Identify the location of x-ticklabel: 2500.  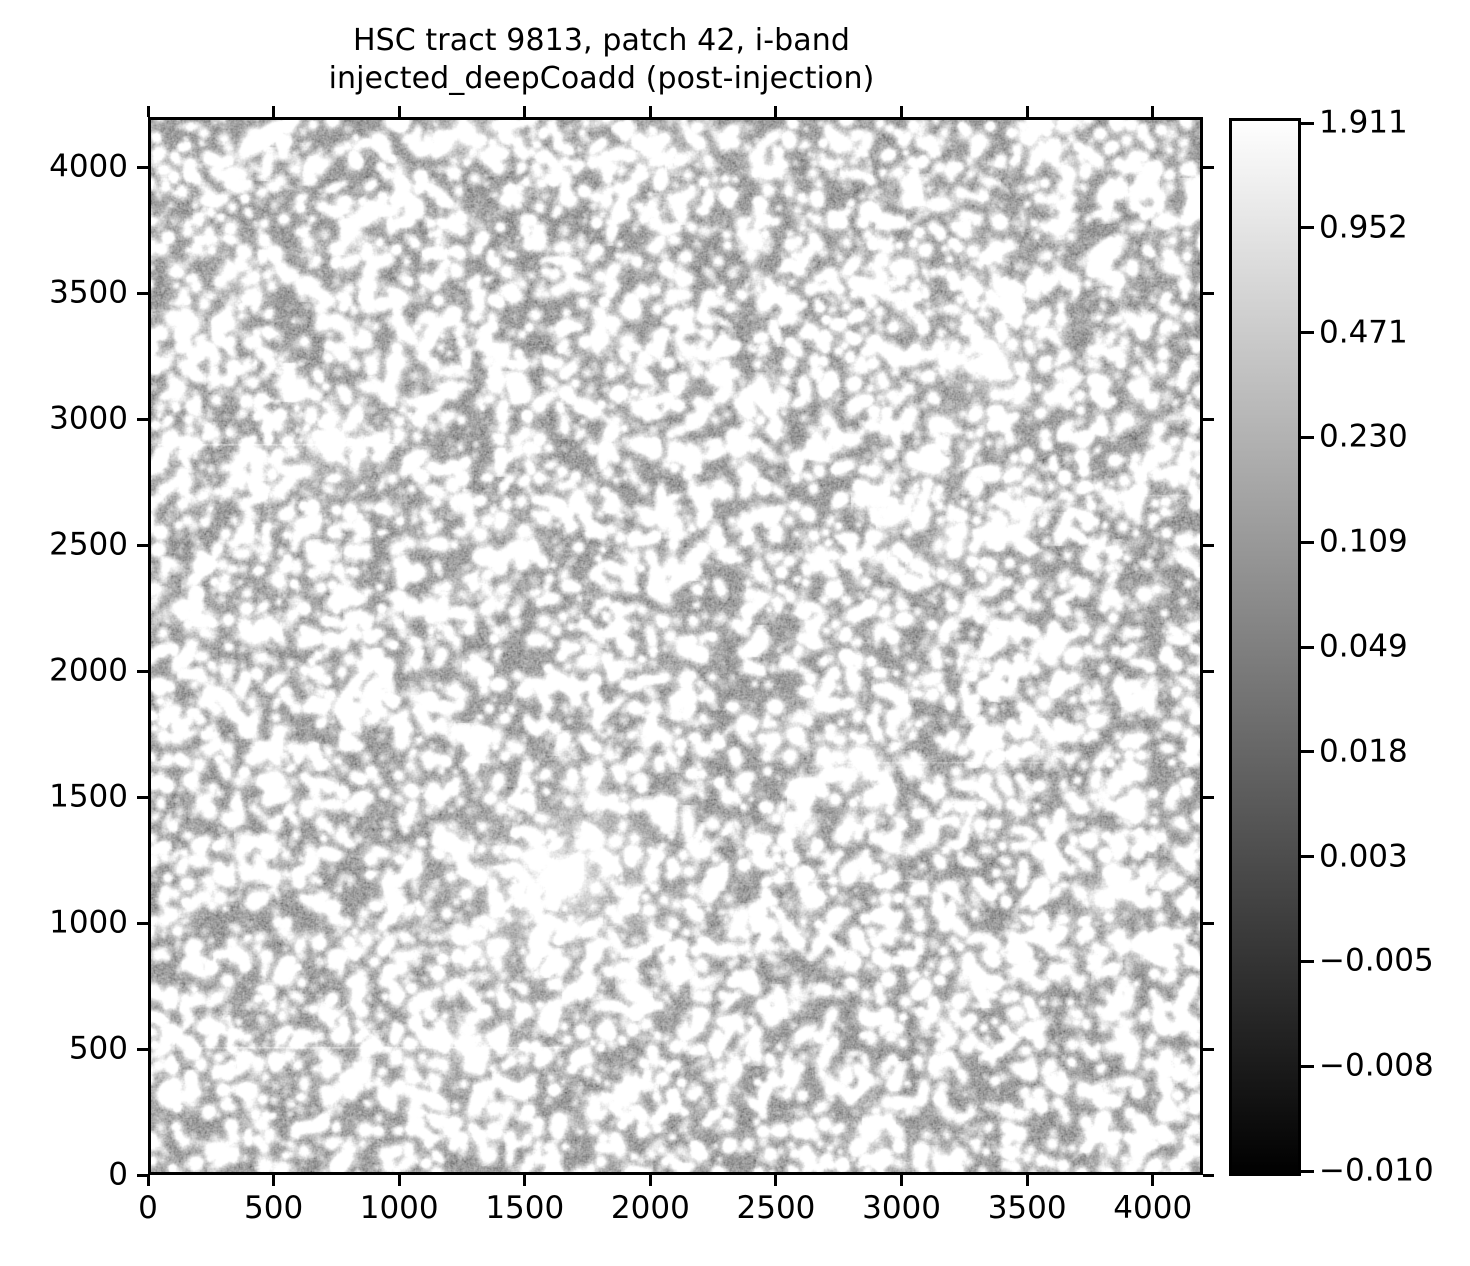
(776, 1208).